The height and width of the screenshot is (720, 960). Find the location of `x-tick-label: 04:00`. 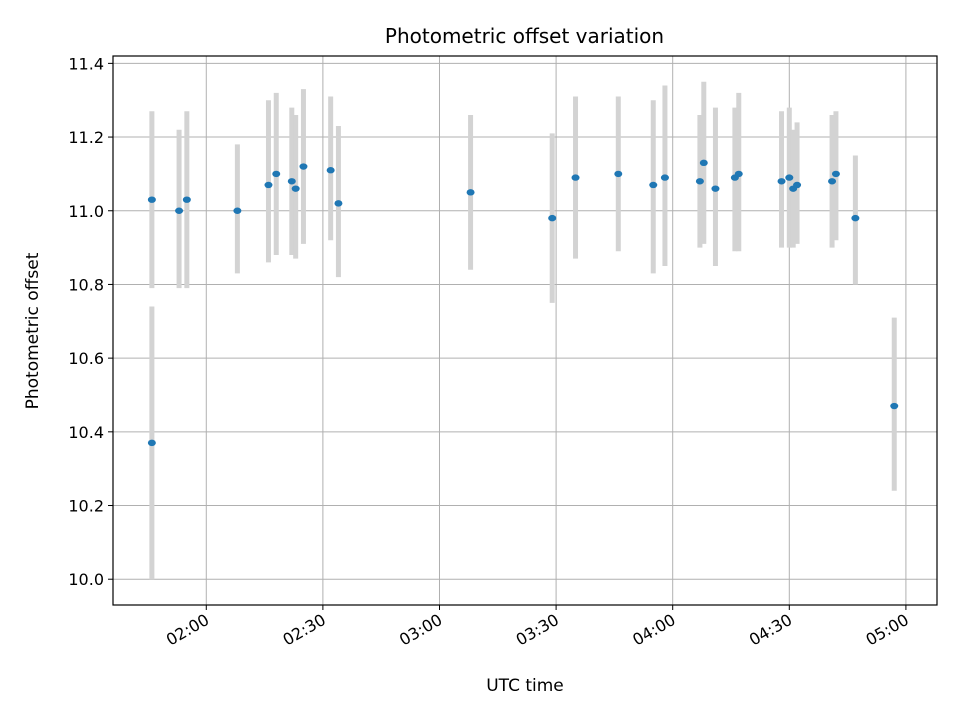

x-tick-label: 04:00 is located at coordinates (653, 630).